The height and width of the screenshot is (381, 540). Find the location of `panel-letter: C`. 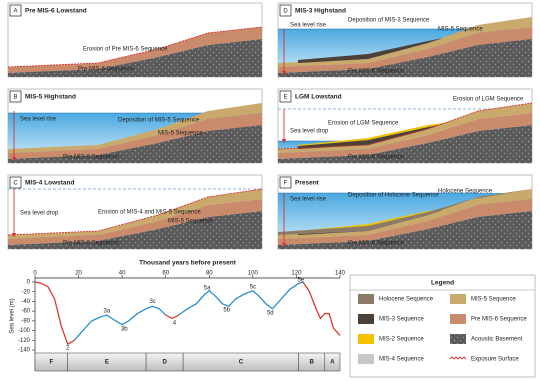

panel-letter: C is located at coordinates (15, 184).